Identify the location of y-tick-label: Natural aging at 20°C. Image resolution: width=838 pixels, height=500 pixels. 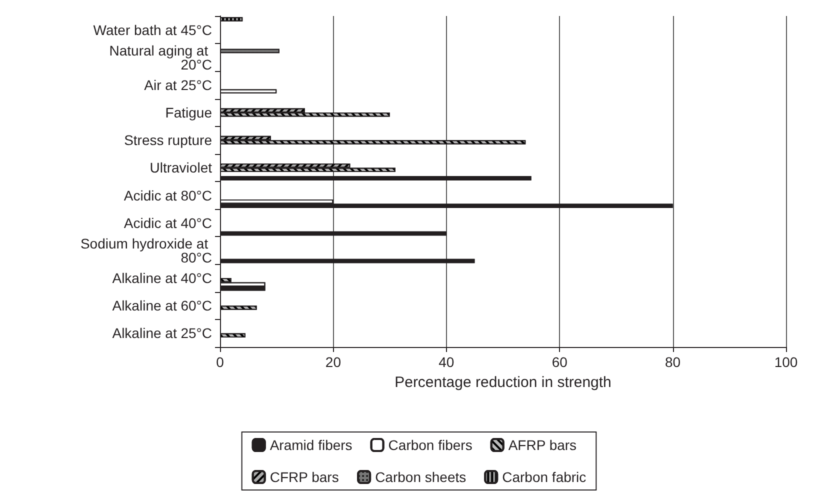
(160, 57).